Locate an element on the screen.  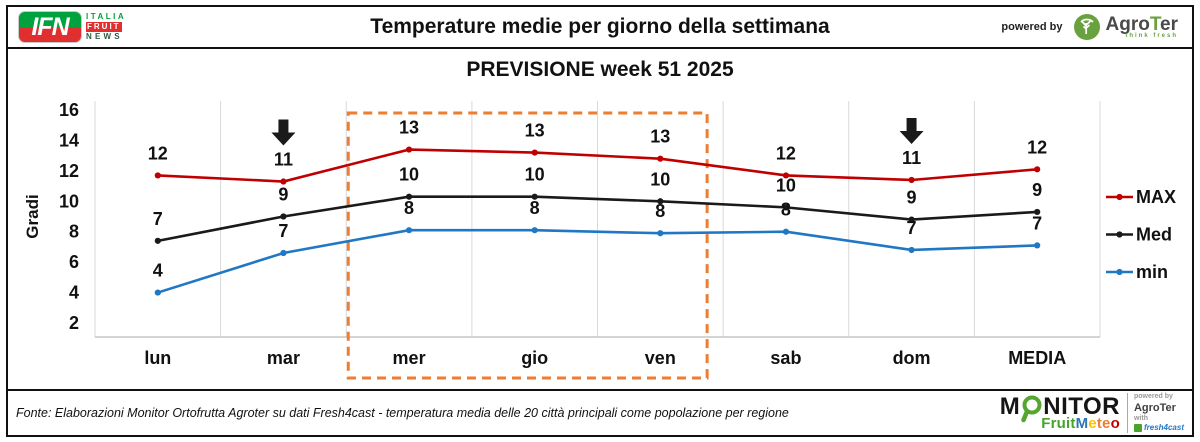
svg-text: MEDIA is located at coordinates (1037, 358).